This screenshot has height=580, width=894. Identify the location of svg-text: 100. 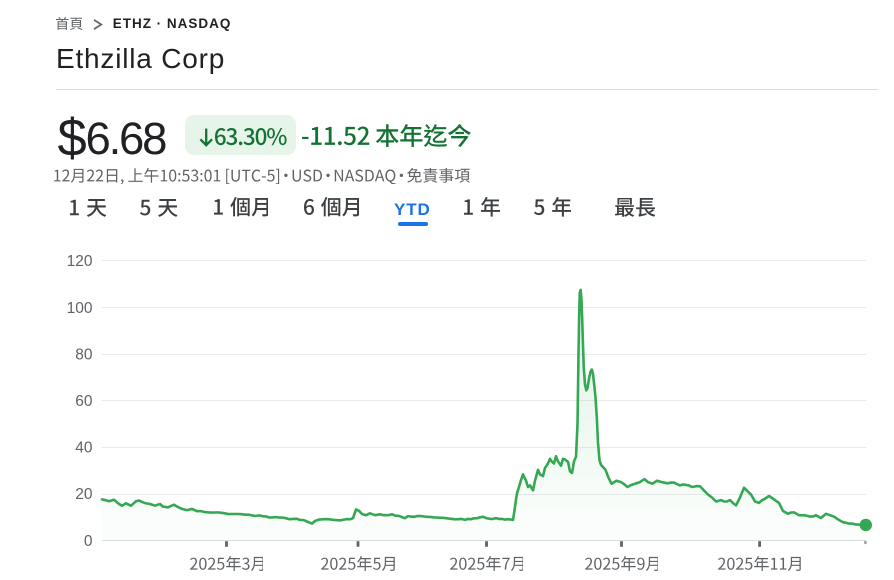
(80, 308).